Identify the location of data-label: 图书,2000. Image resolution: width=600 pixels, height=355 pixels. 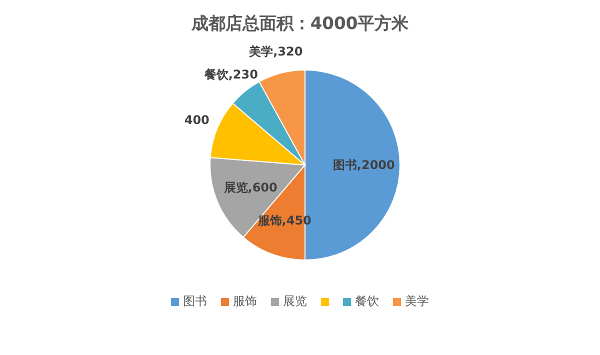
(363, 165).